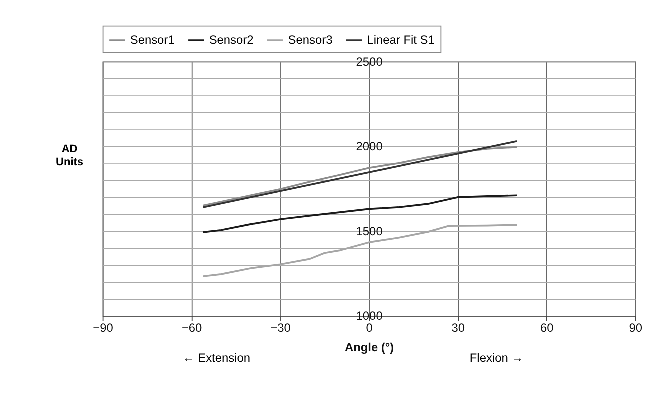 The width and height of the screenshot is (662, 413). Describe the element at coordinates (192, 328) in the screenshot. I see `x-tick-label: −60` at that location.